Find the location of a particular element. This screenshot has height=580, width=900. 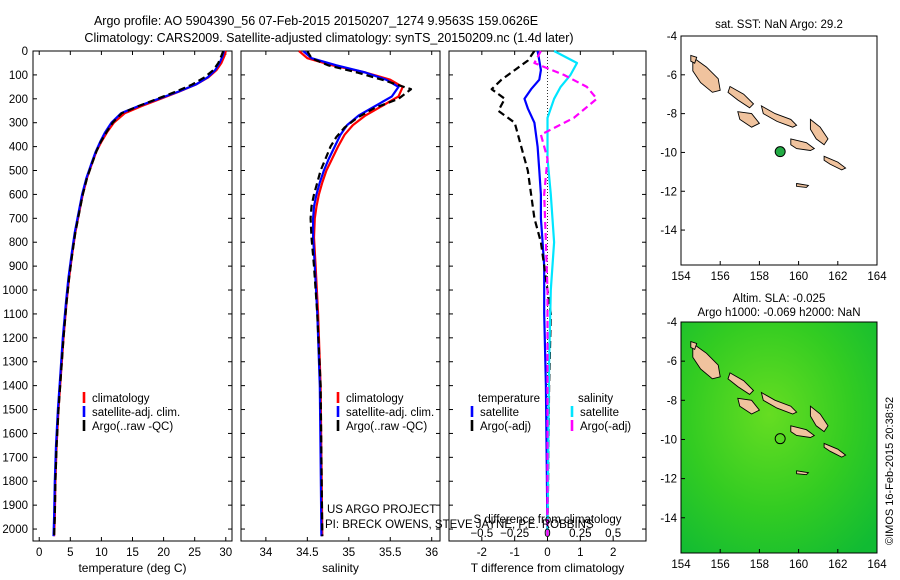

x-tick-label: 20 is located at coordinates (163, 553).